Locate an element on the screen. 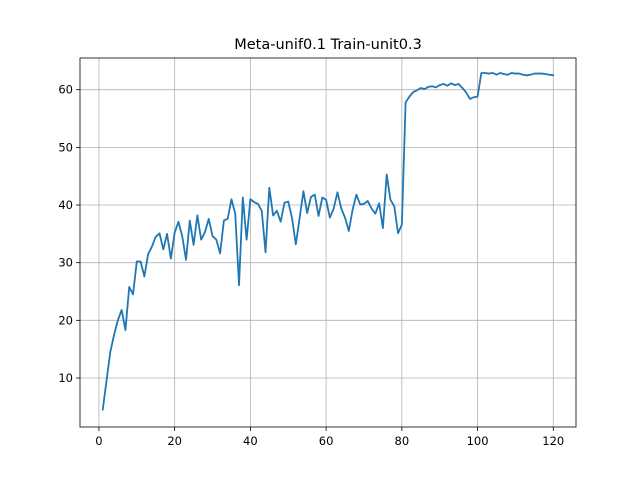  x-tick-label: 60 is located at coordinates (326, 441).